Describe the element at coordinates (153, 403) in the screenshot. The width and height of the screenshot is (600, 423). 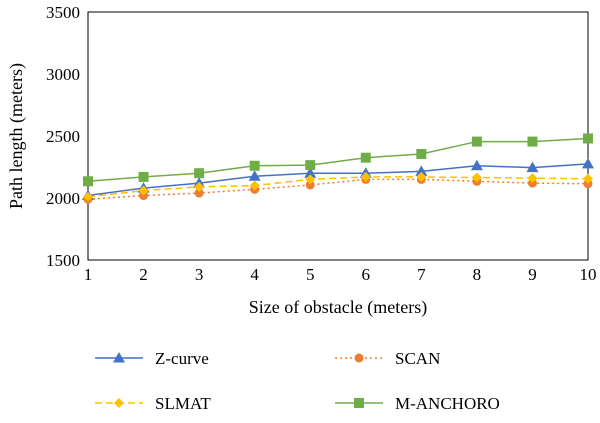
I see `legend-item-slmat: SLMAT` at that location.